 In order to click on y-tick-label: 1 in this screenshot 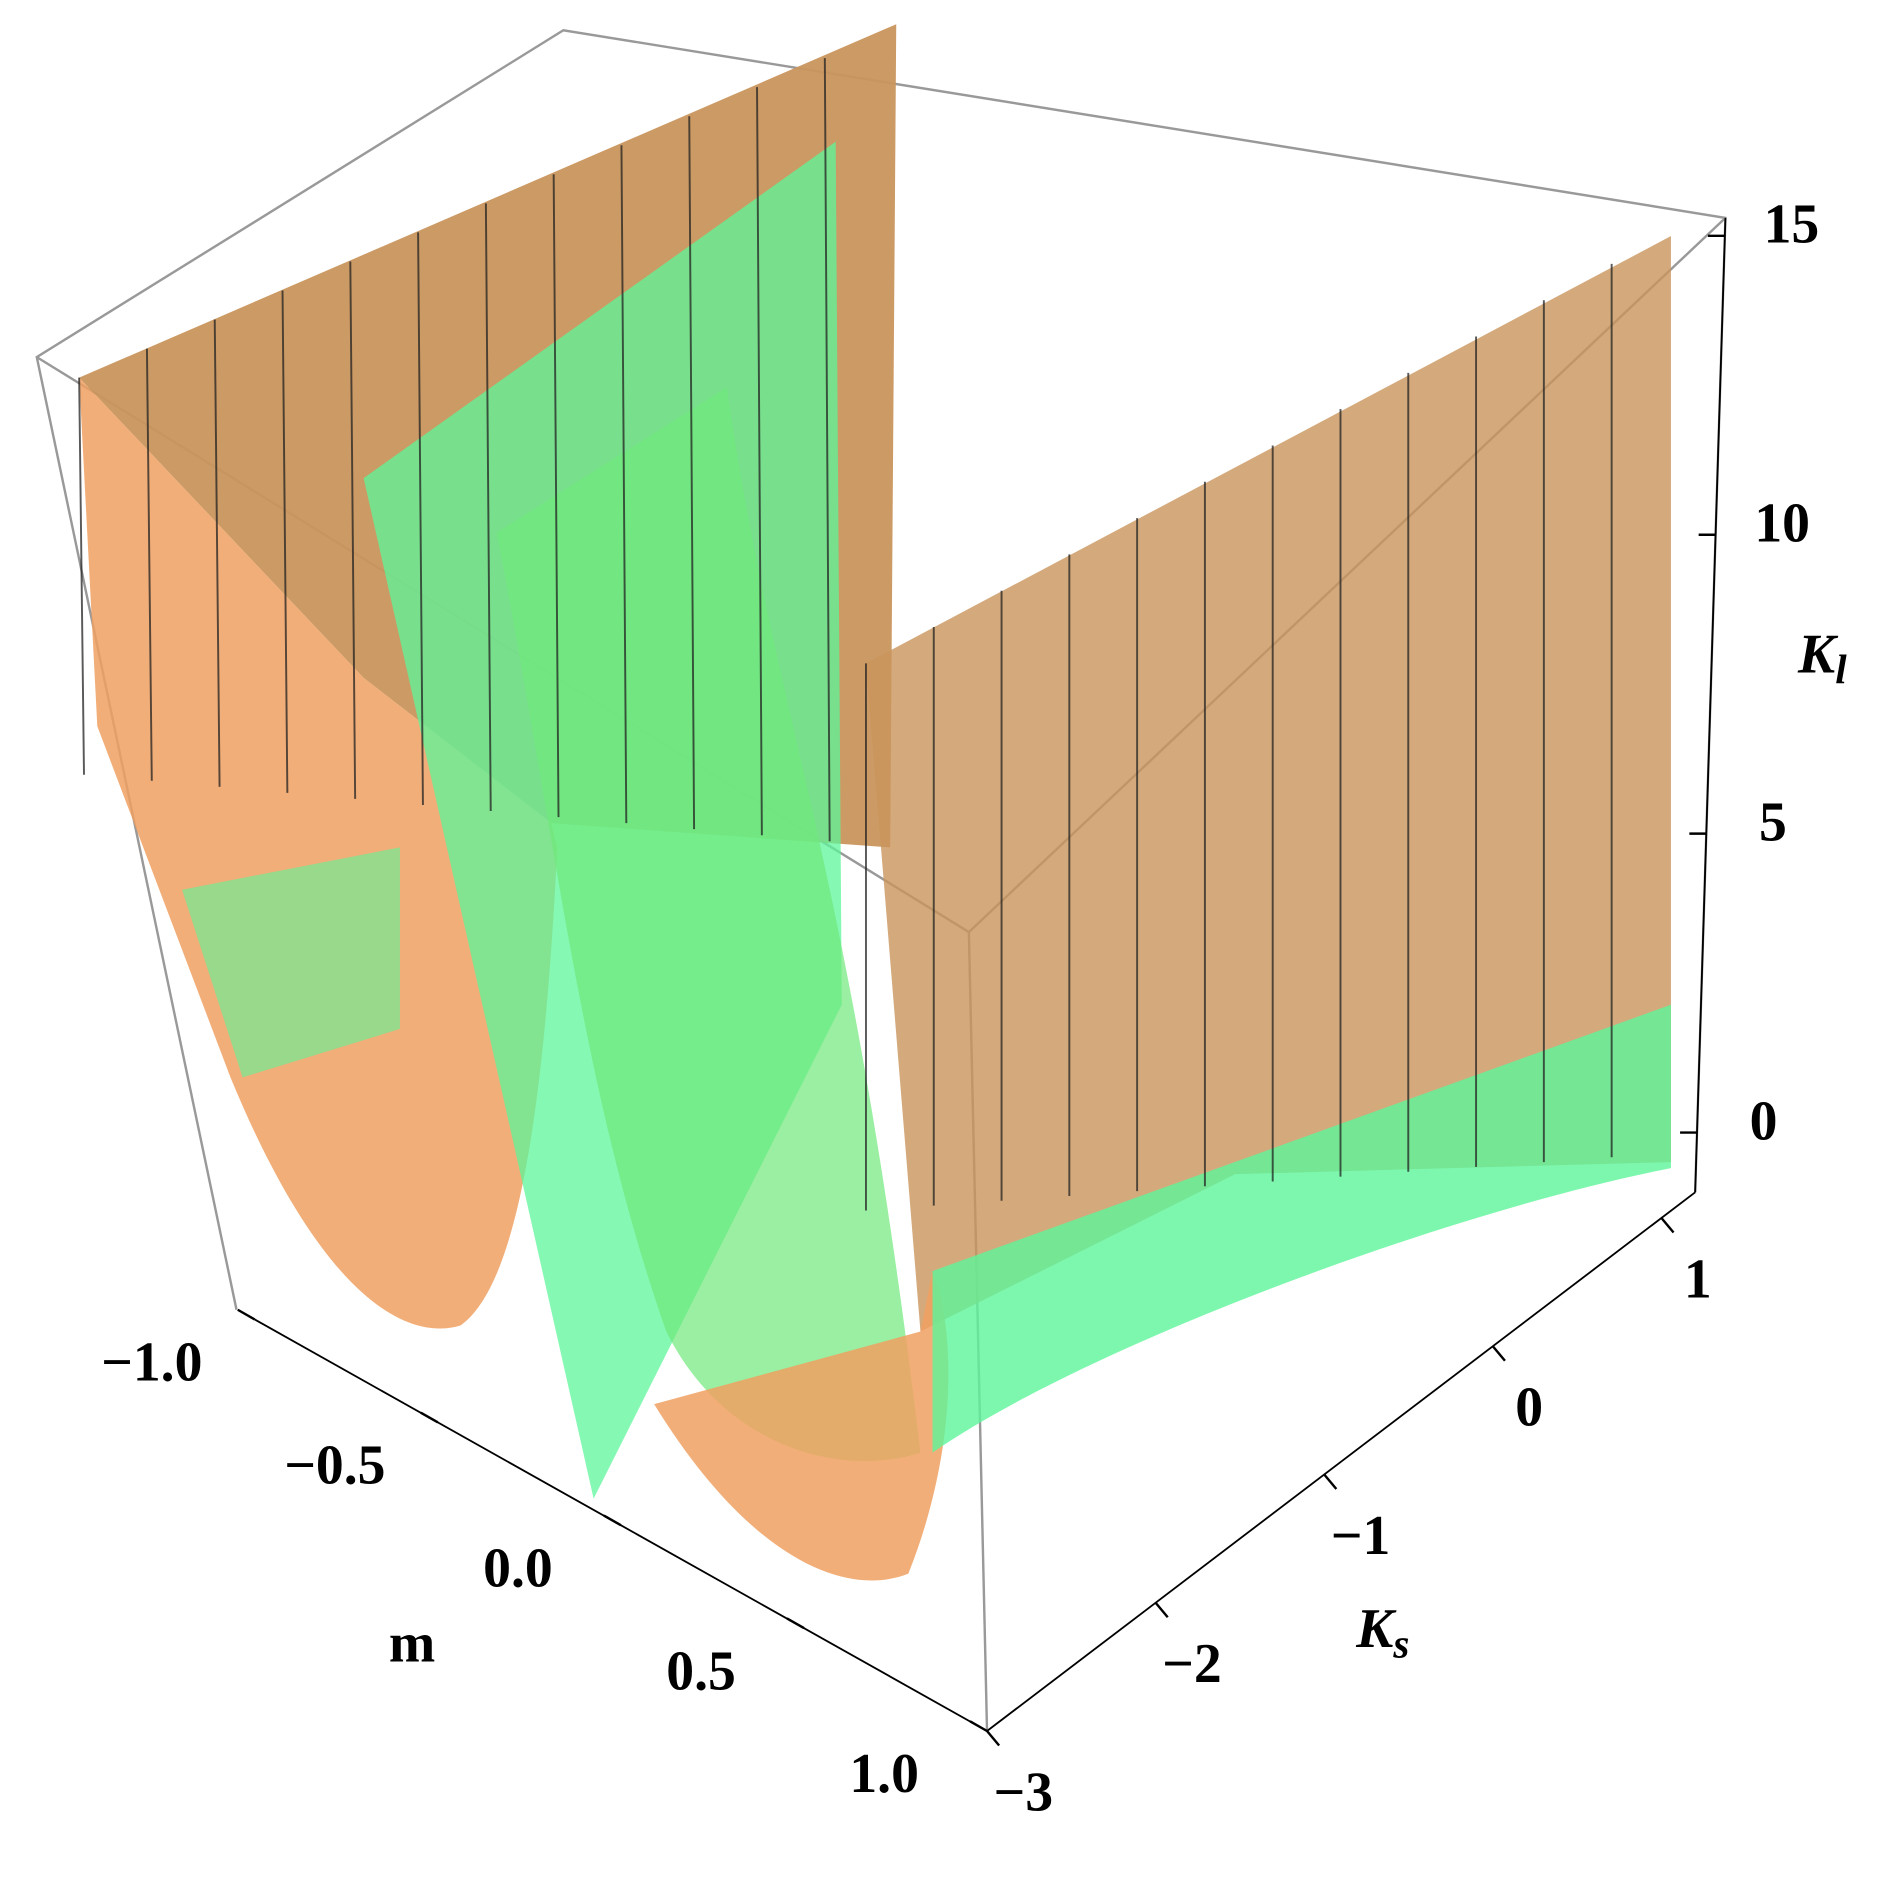, I will do `click(1698, 1279)`.